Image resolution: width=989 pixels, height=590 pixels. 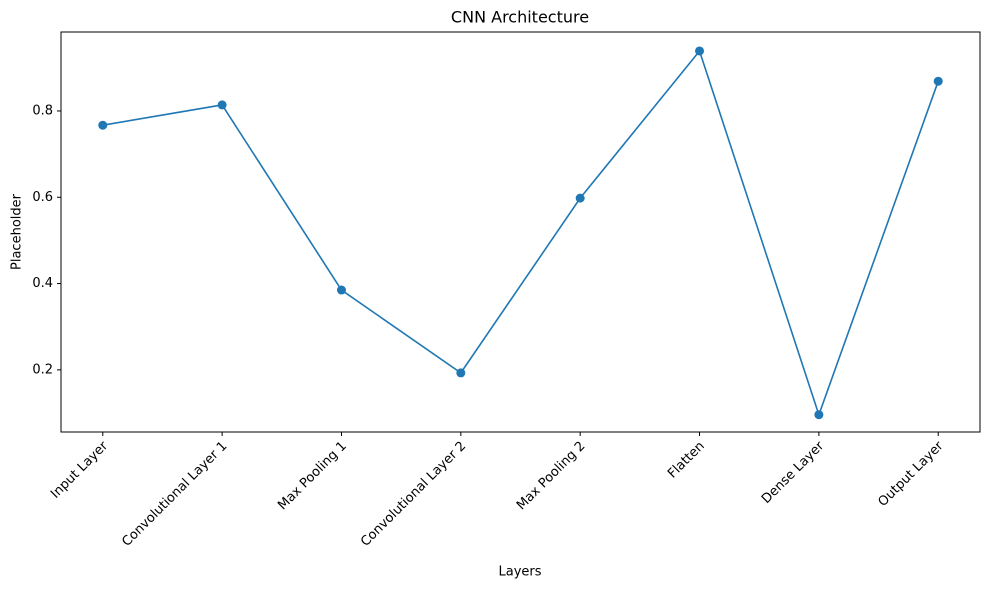 What do you see at coordinates (42, 110) in the screenshot?
I see `y-tick-label: 0.8` at bounding box center [42, 110].